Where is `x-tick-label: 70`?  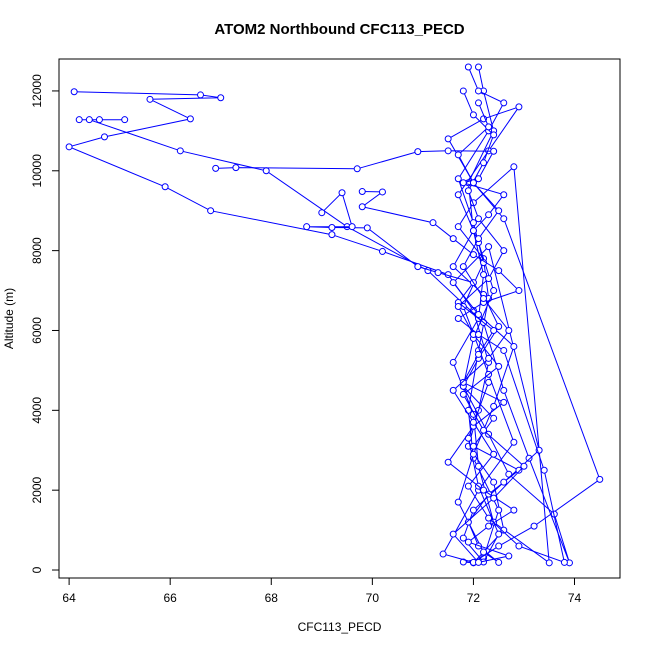 x-tick-label: 70 is located at coordinates (373, 598).